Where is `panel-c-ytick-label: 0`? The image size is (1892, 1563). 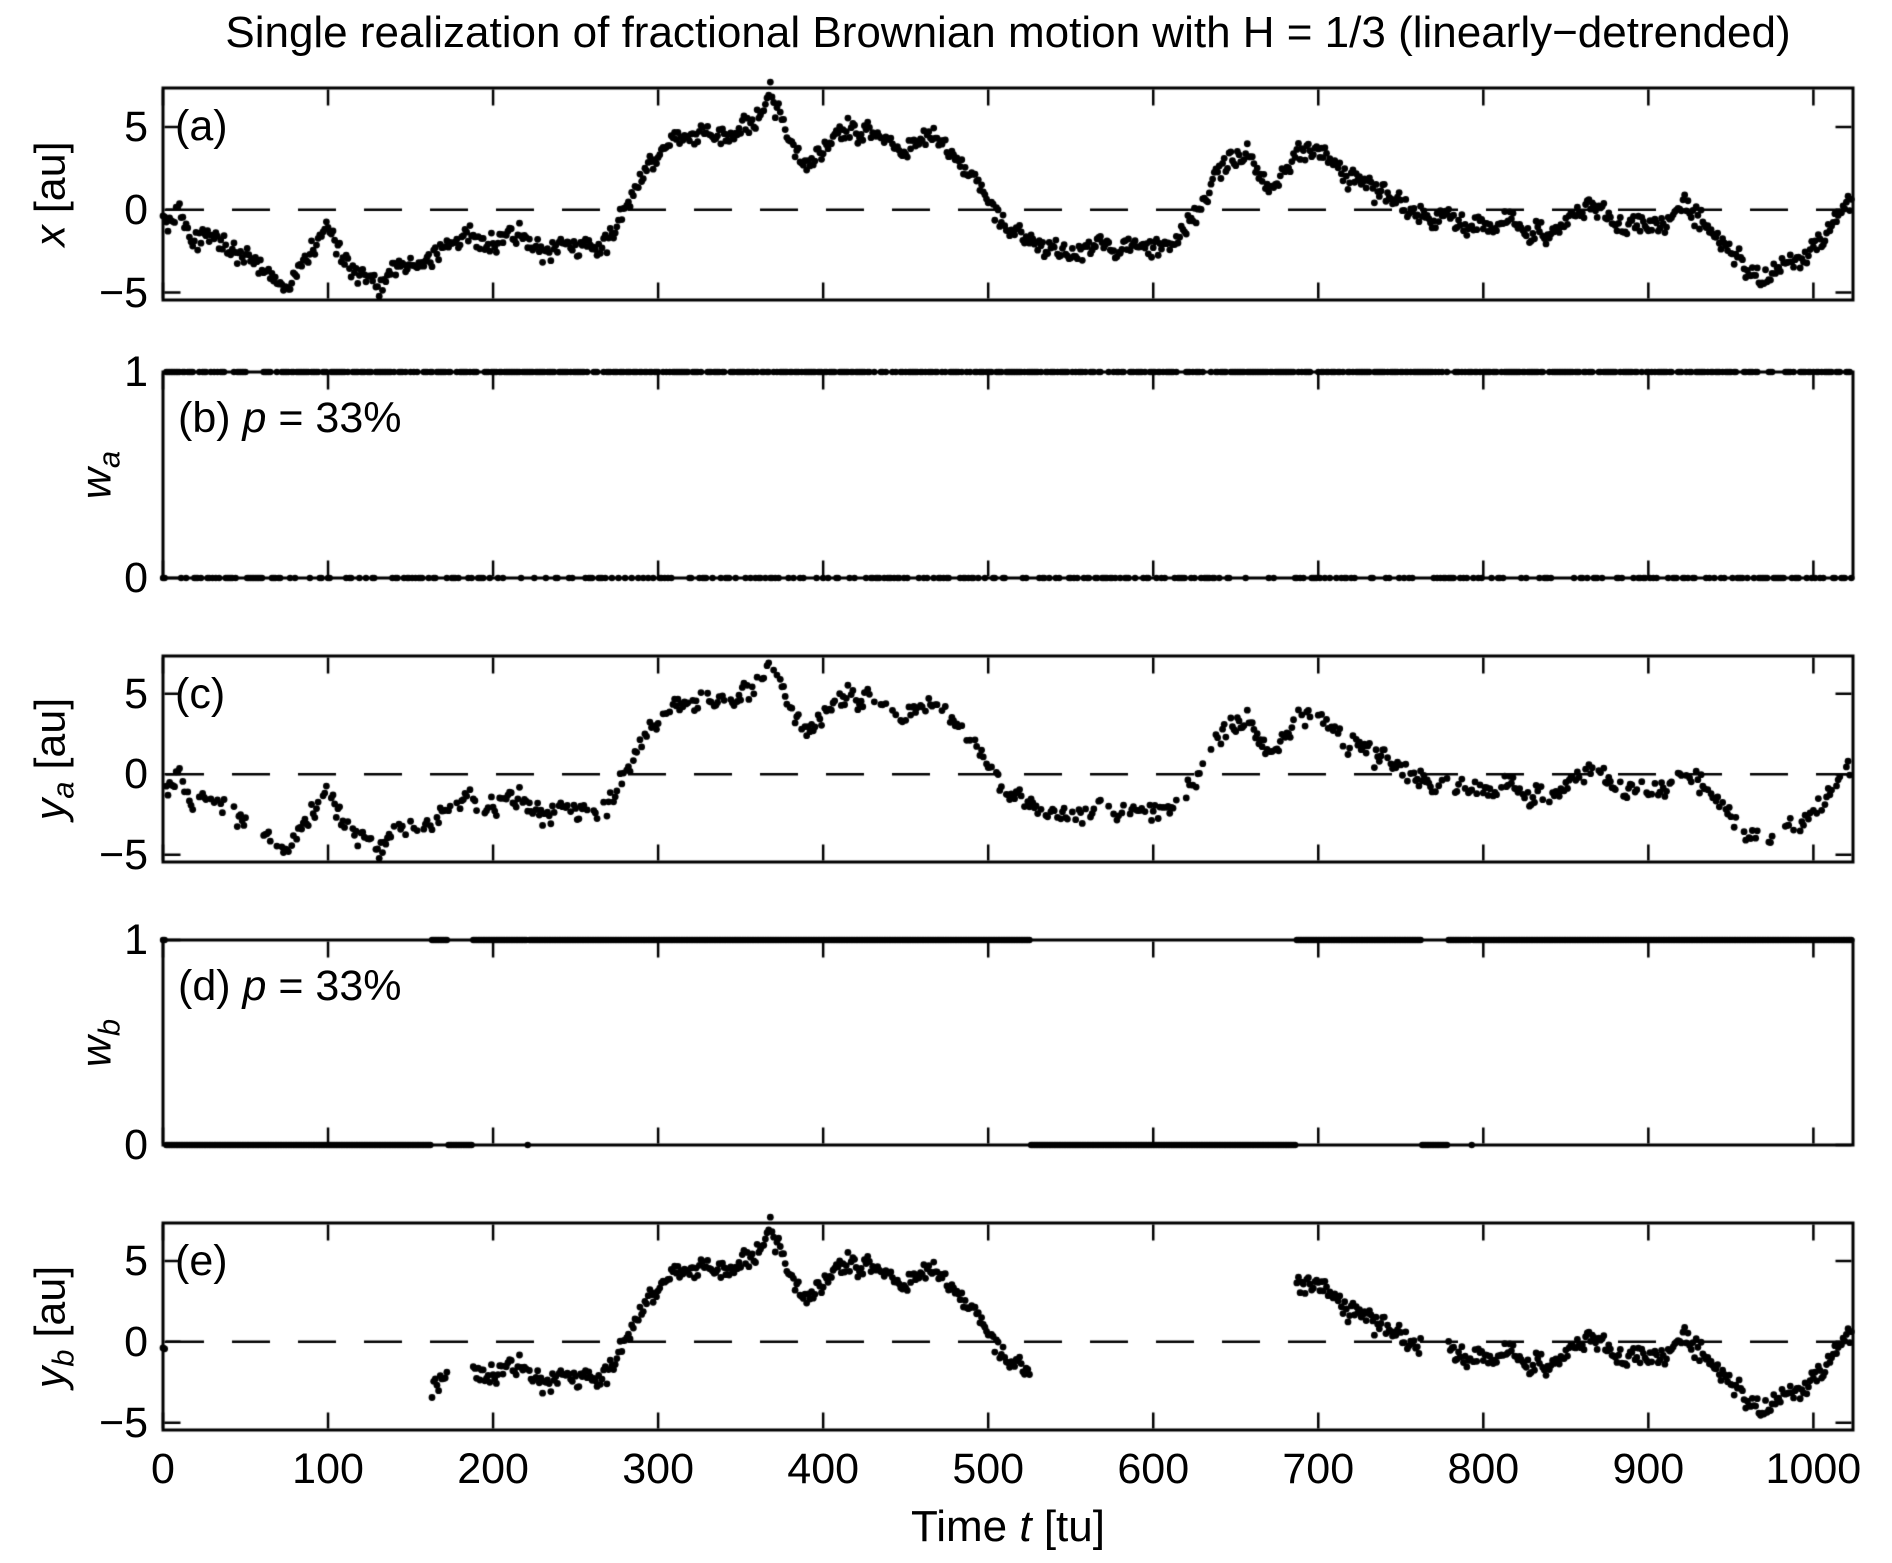
panel-c-ytick-label: 0 is located at coordinates (136, 774).